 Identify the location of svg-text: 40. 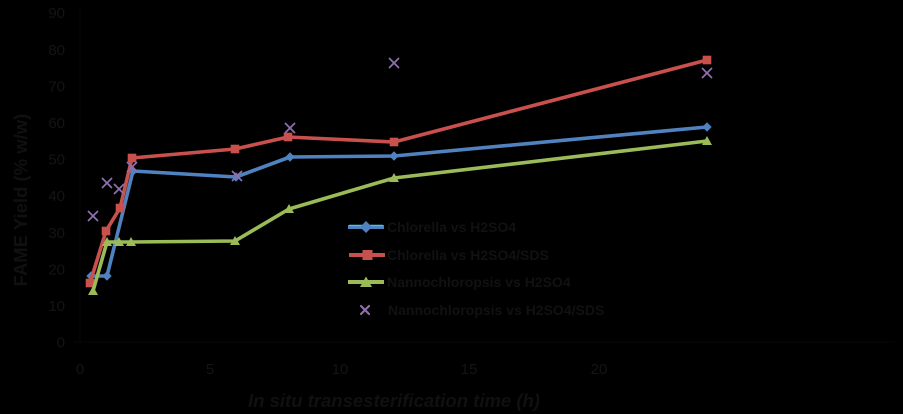
(56, 196).